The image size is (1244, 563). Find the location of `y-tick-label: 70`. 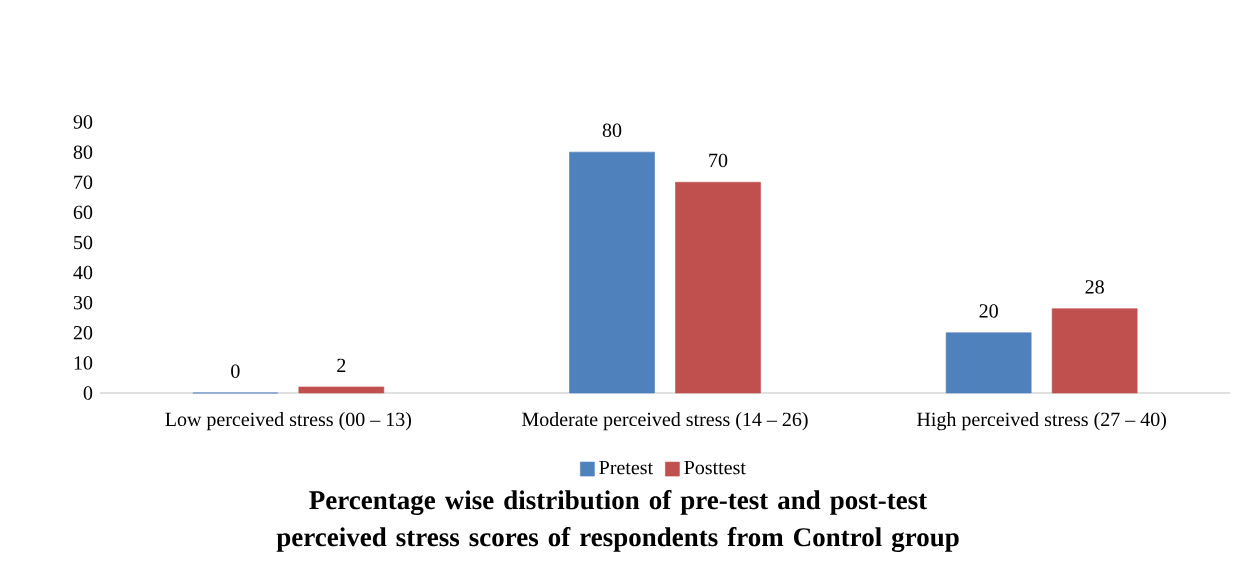

y-tick-label: 70 is located at coordinates (83, 182).